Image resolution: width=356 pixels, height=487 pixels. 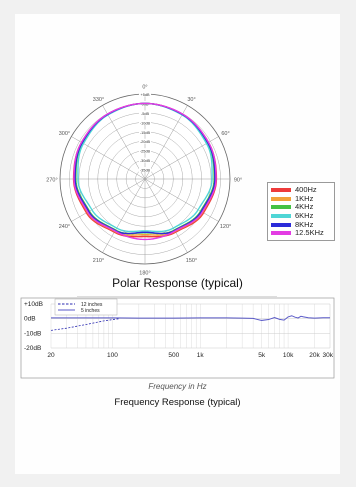 I want to click on frequency-y-tick-label: +10dB, so click(x=33, y=304).